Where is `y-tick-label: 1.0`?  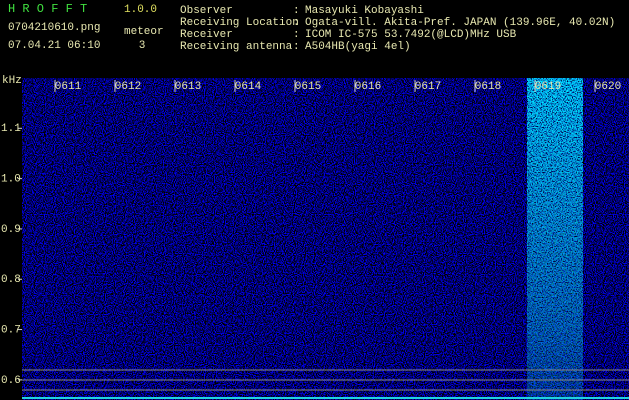 y-tick-label: 1.0 is located at coordinates (11, 180).